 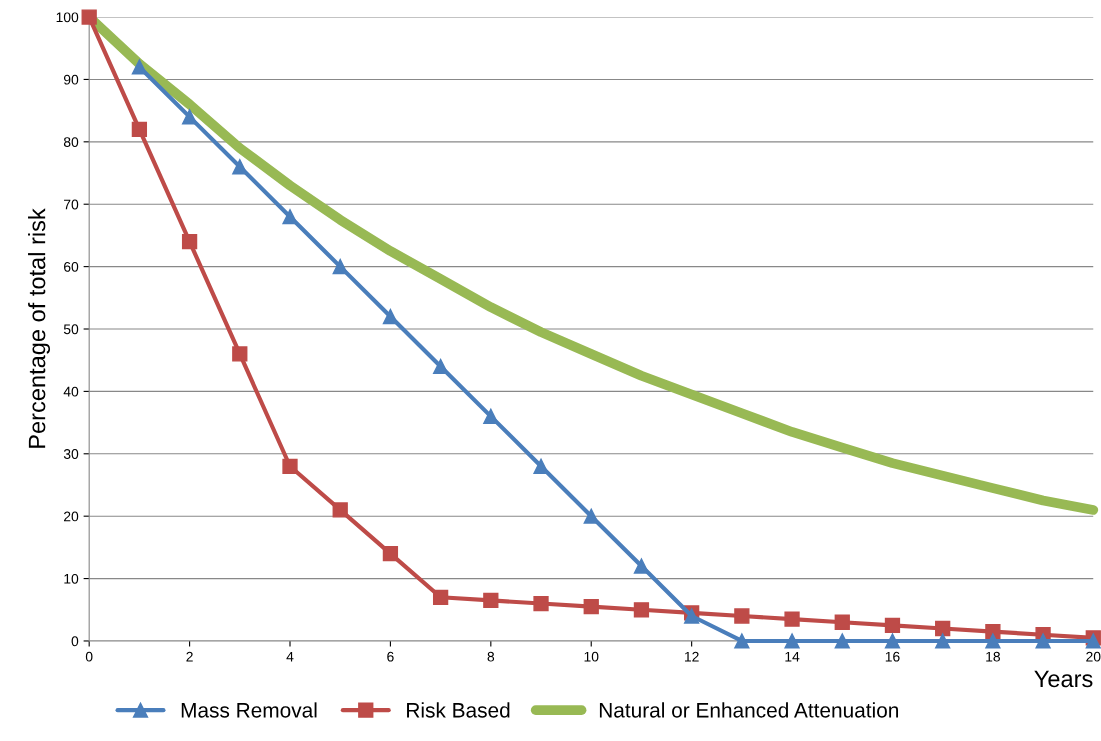 I want to click on x-tick-label: 4, so click(x=290, y=656).